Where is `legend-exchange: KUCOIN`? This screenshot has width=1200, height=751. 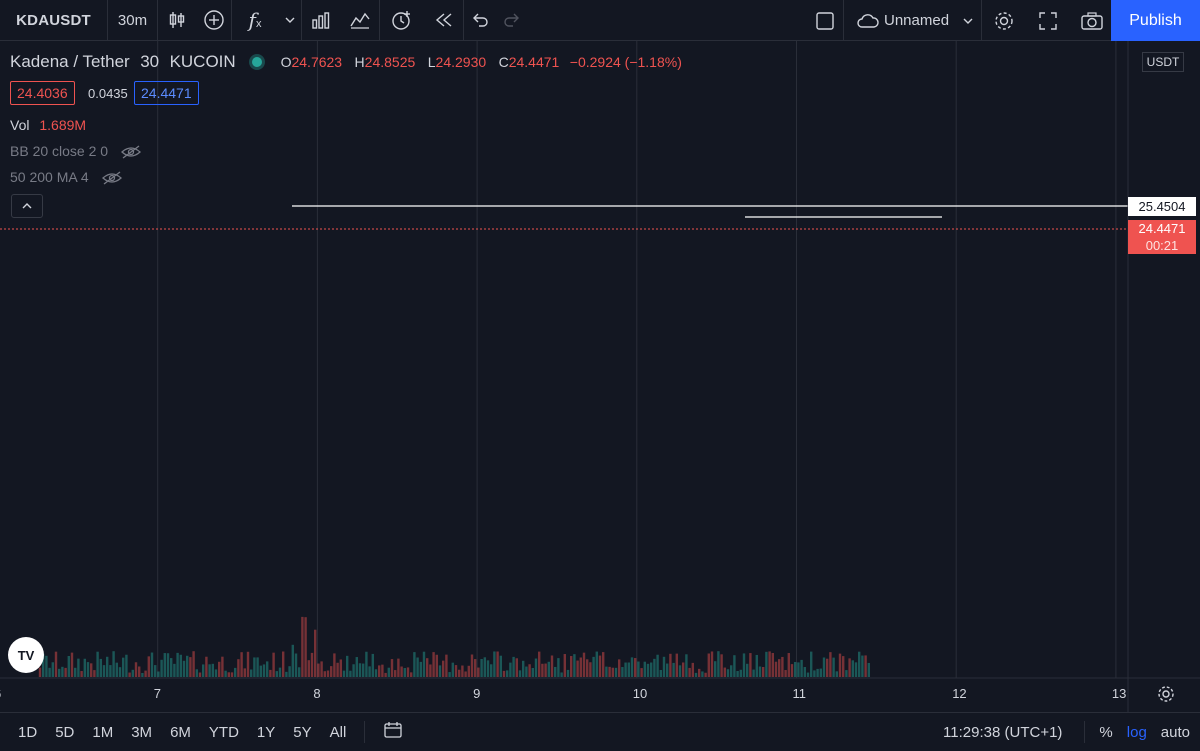 legend-exchange: KUCOIN is located at coordinates (202, 61).